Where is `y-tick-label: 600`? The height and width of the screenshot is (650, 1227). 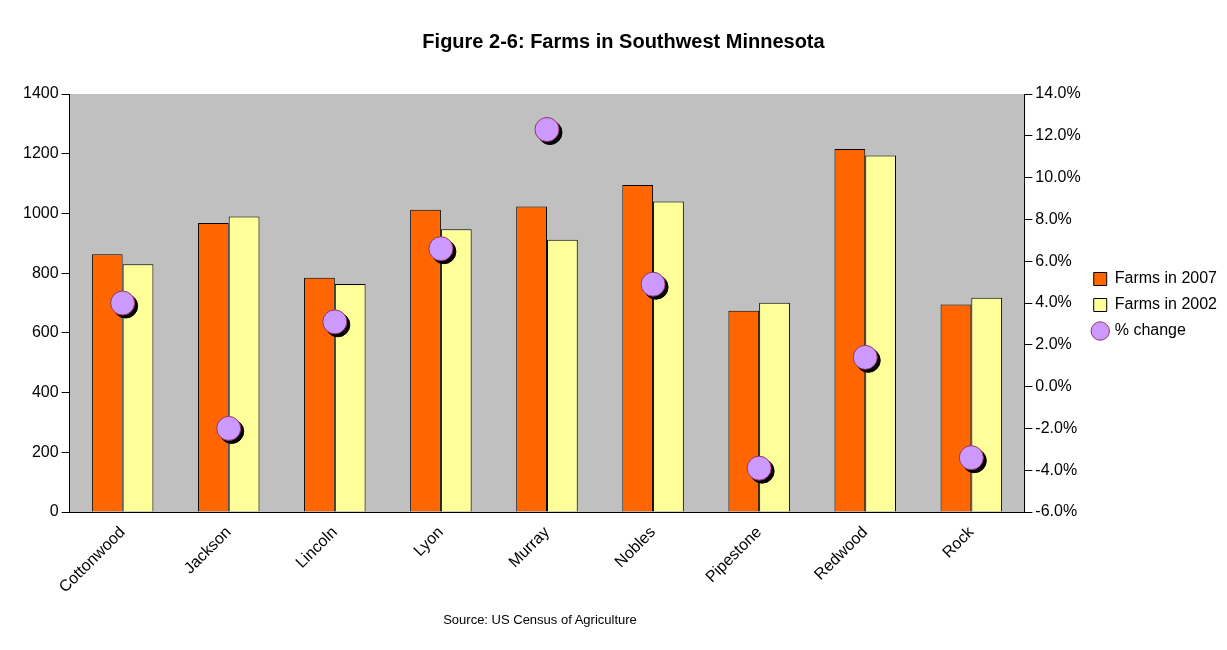
y-tick-label: 600 is located at coordinates (45, 332).